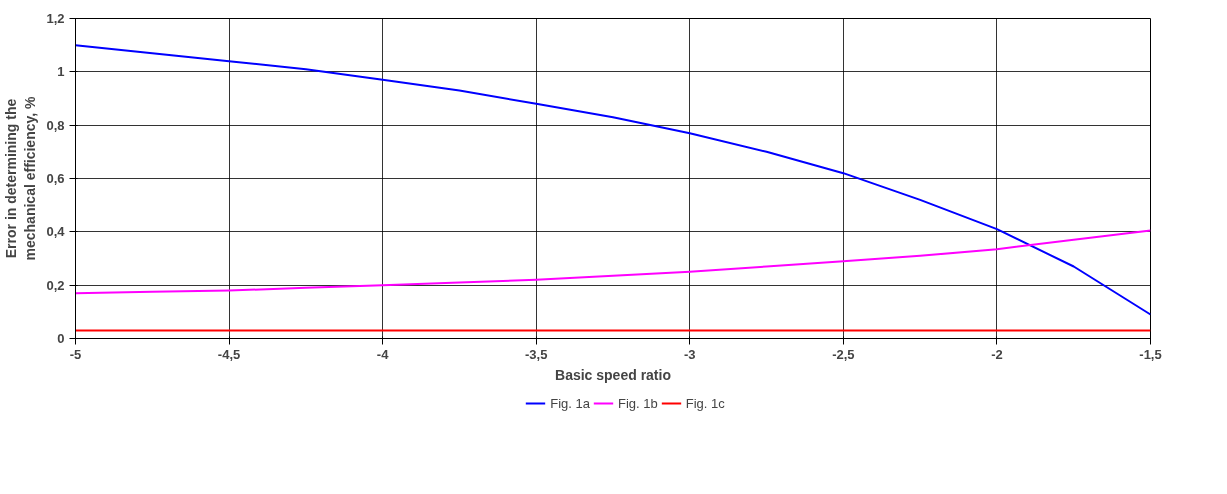 The width and height of the screenshot is (1227, 494). Describe the element at coordinates (613, 262) in the screenshot. I see `line-series` at that location.